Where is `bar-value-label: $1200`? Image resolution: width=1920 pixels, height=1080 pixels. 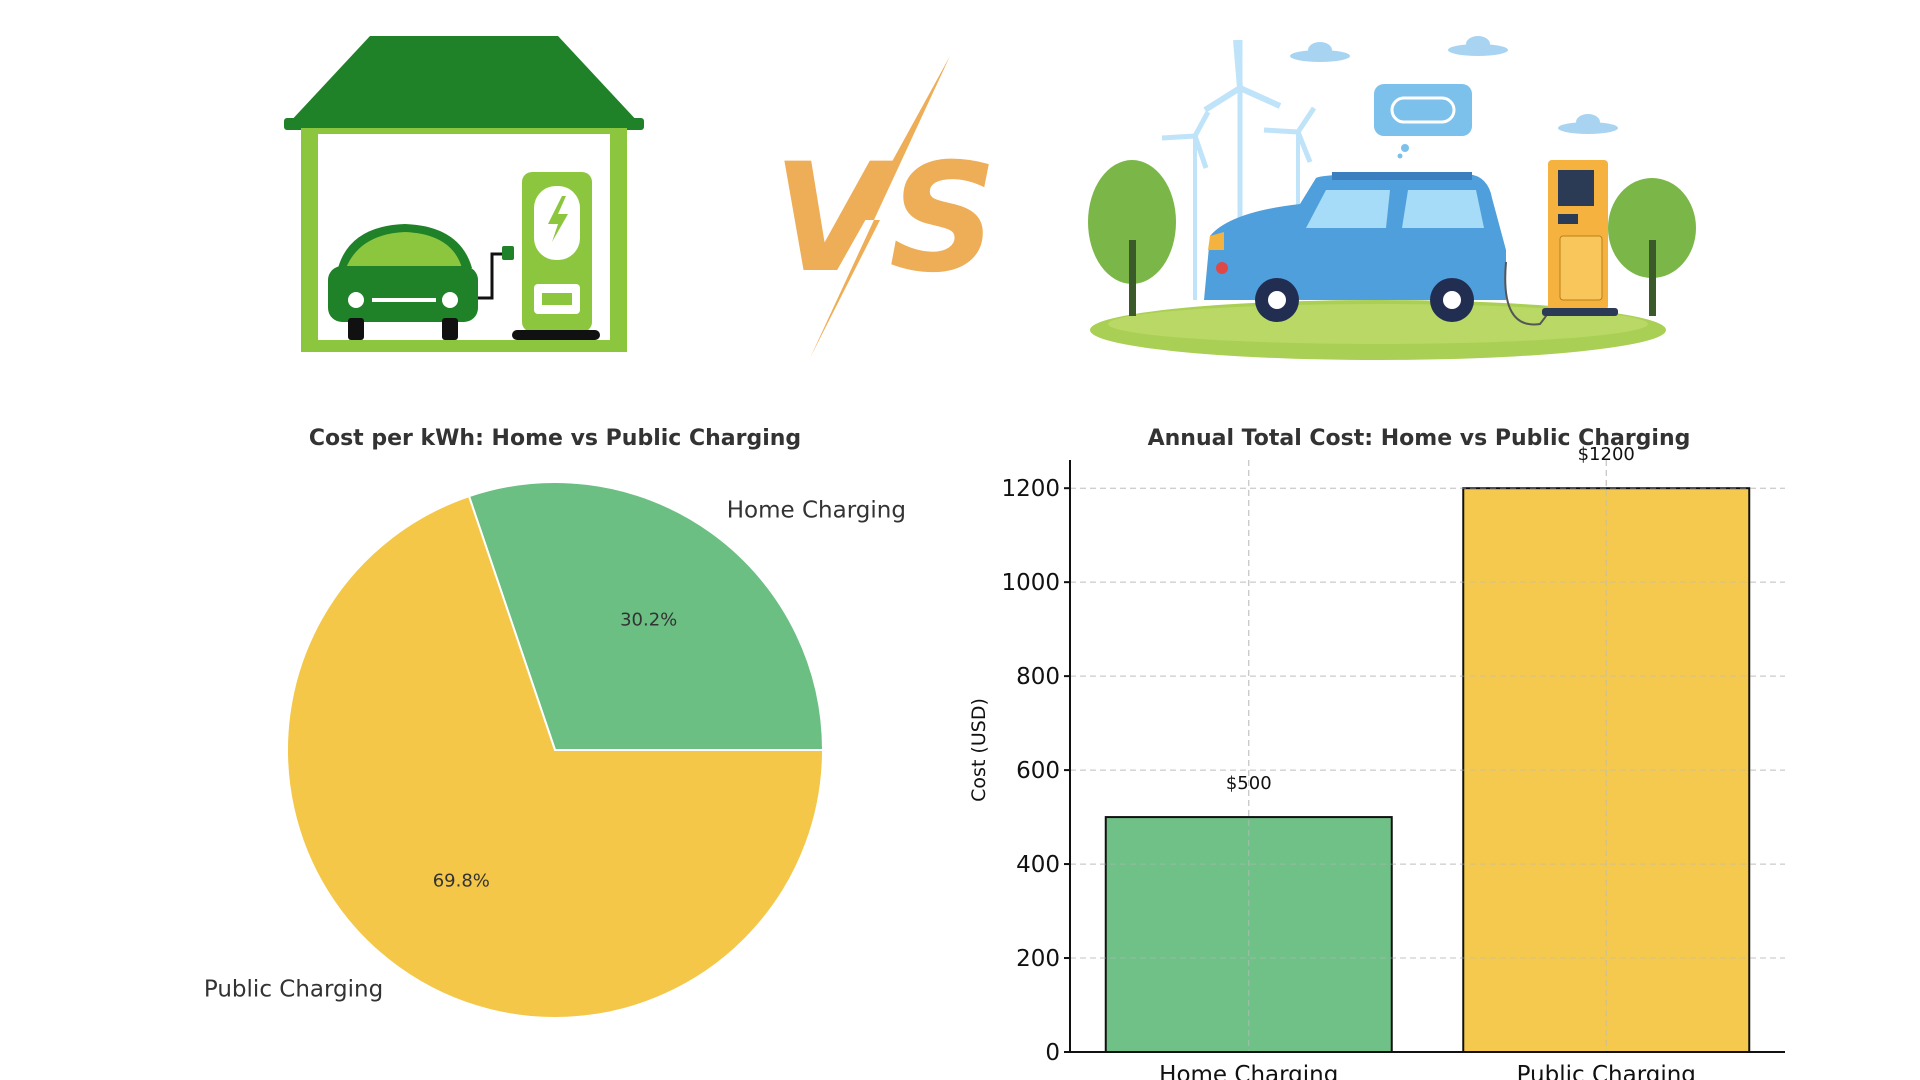
bar-value-label: $1200 is located at coordinates (1606, 454).